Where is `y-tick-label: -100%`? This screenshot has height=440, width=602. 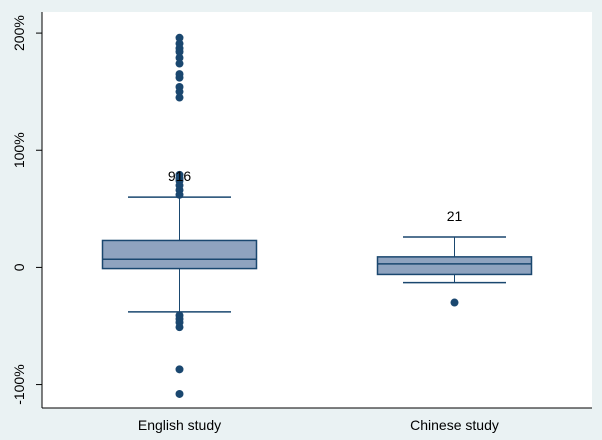
y-tick-label: -100% is located at coordinates (19, 384).